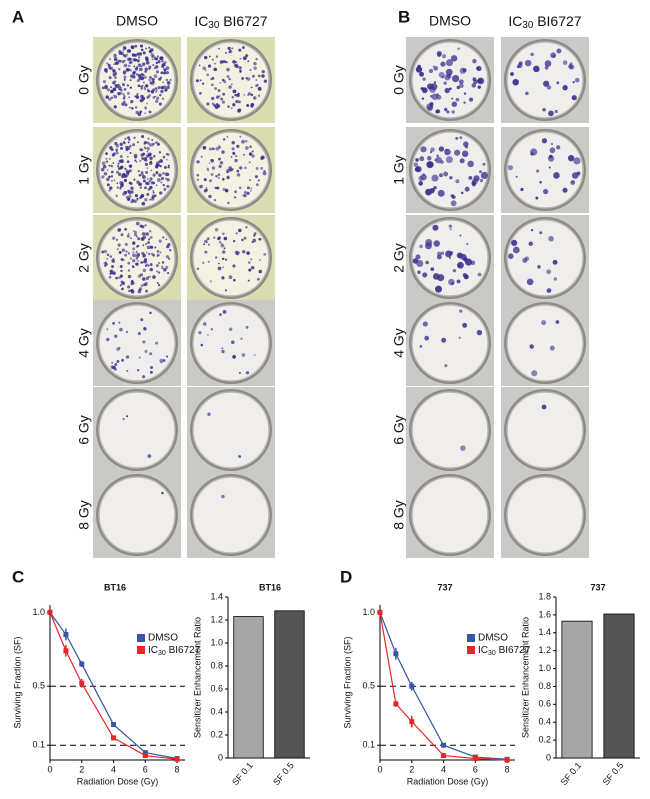 This screenshot has width=650, height=799. I want to click on column-header: DMSO, so click(450, 21).